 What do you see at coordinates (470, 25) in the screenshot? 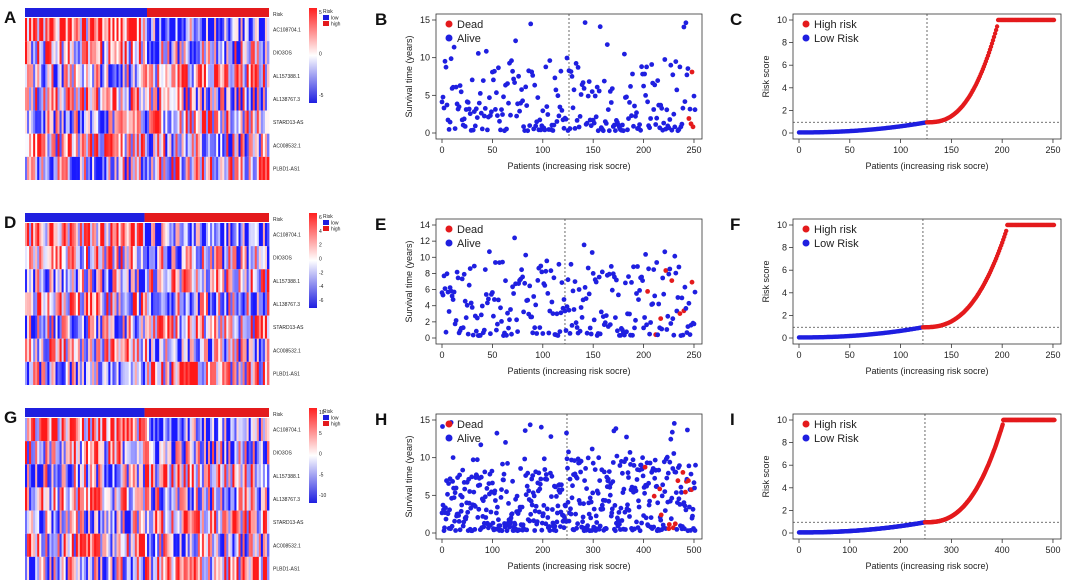
I see `legend-label: Dead` at bounding box center [470, 25].